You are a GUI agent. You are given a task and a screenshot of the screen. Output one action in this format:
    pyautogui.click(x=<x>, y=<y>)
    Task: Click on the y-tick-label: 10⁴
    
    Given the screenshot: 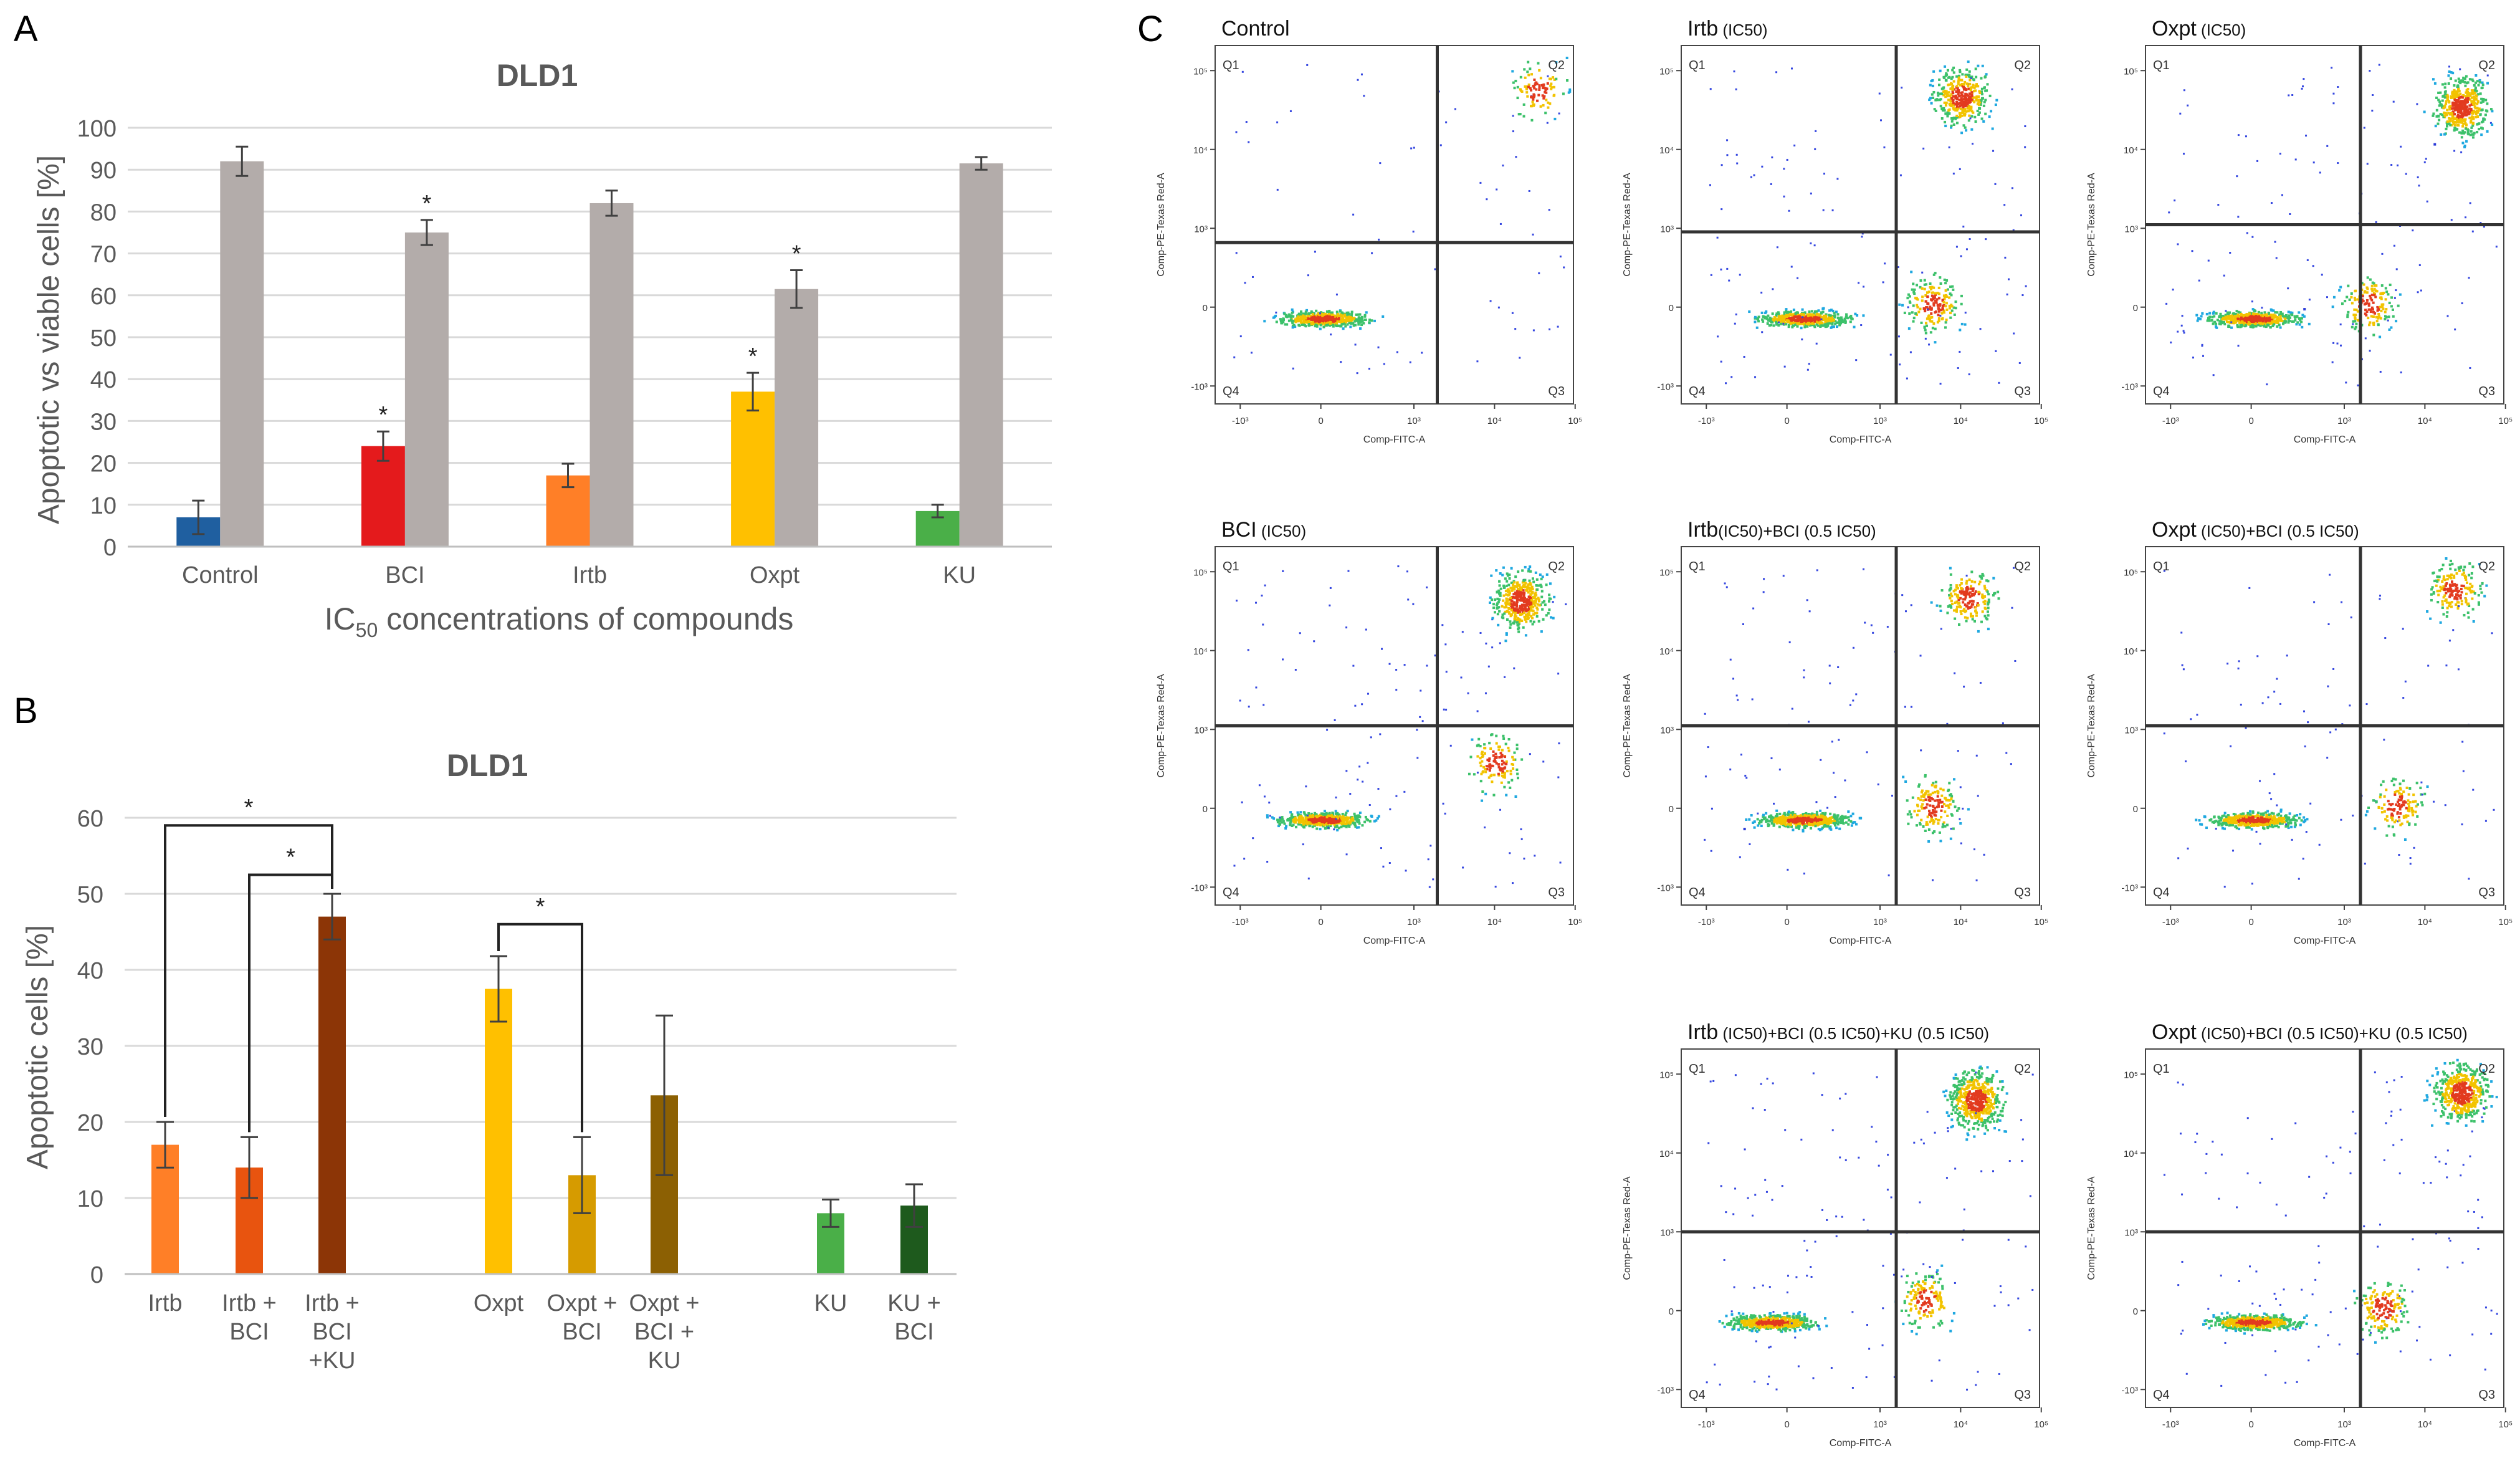 What is the action you would take?
    pyautogui.click(x=1666, y=151)
    